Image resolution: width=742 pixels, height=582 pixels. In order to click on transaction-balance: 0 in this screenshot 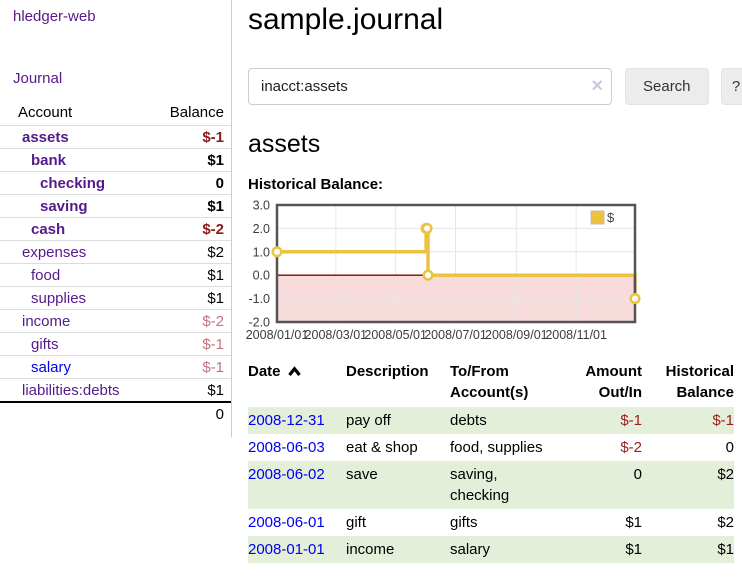, I will do `click(729, 447)`.